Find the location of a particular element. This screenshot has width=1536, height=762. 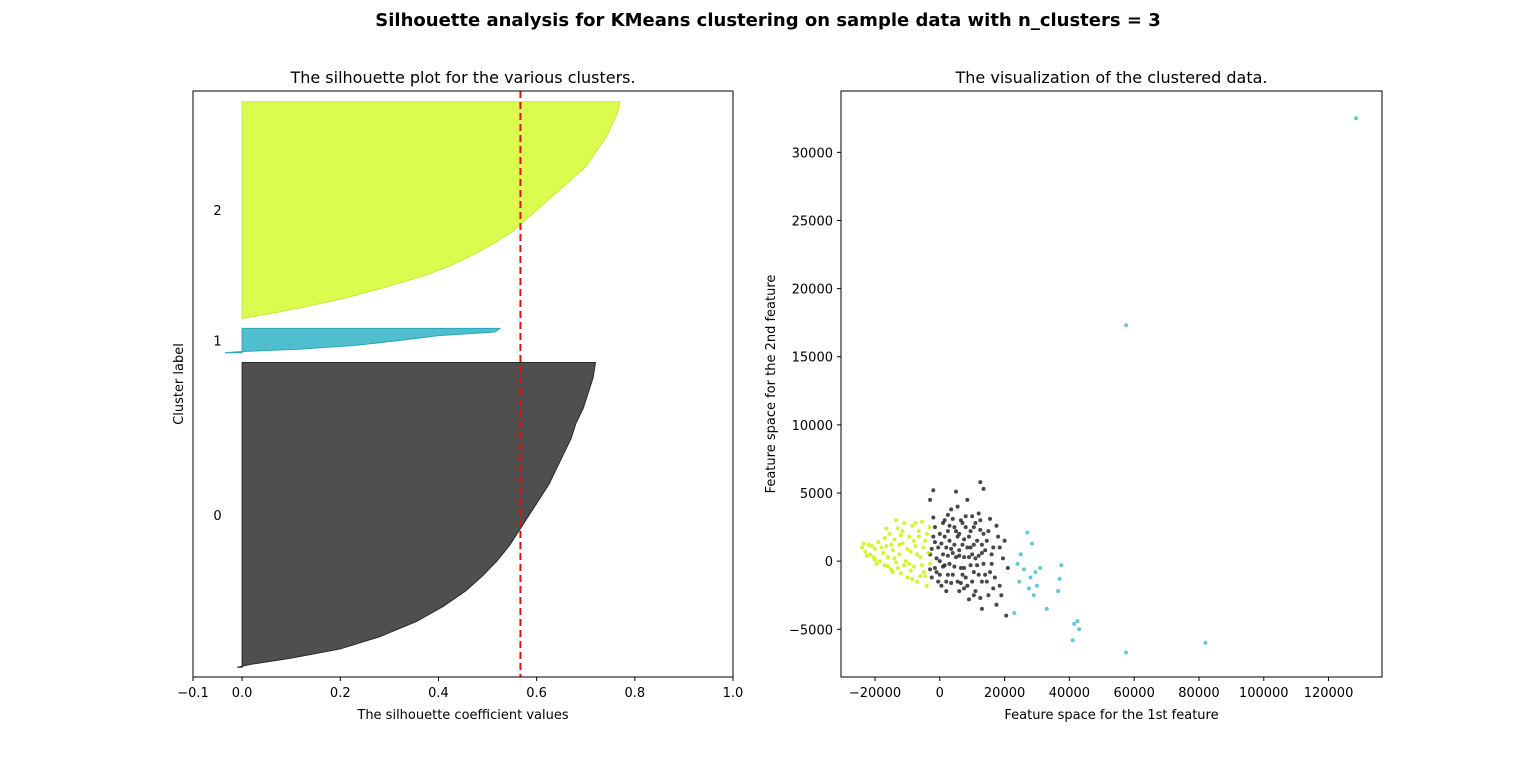

scatter-xtick-label: −20000 is located at coordinates (875, 693).